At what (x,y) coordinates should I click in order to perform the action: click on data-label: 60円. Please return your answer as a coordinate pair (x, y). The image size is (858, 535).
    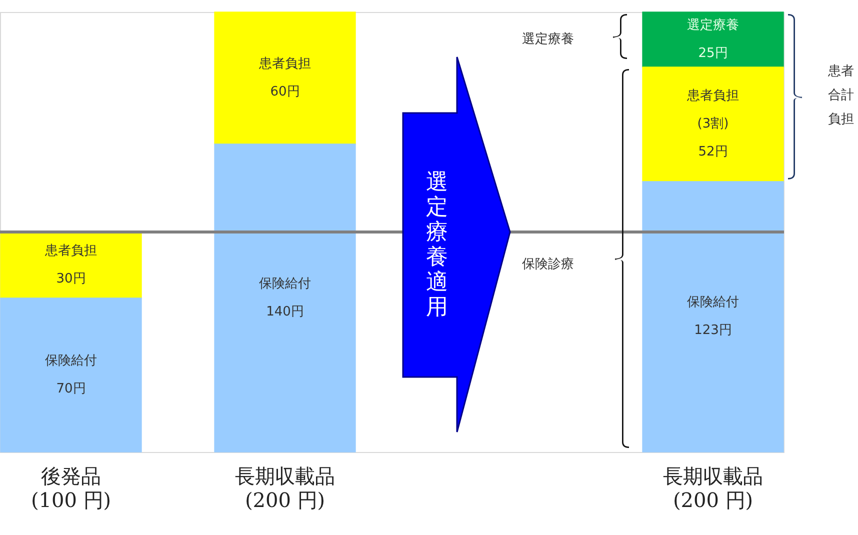
    Looking at the image, I should click on (285, 92).